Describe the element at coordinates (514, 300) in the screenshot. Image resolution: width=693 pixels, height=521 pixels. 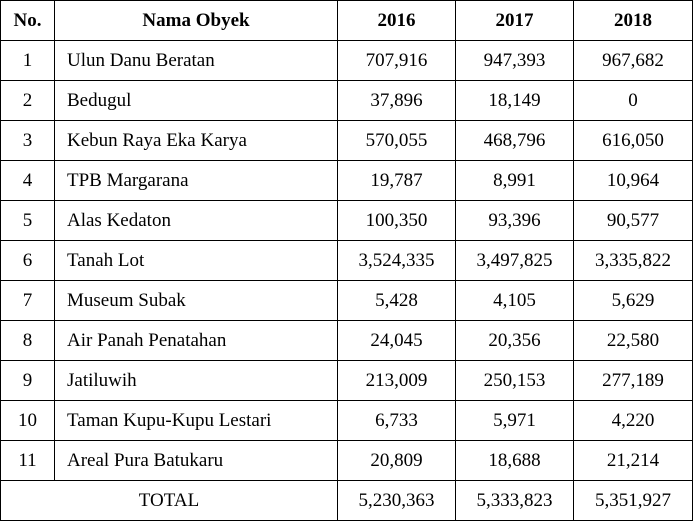
I see `value-2017: 4,105` at that location.